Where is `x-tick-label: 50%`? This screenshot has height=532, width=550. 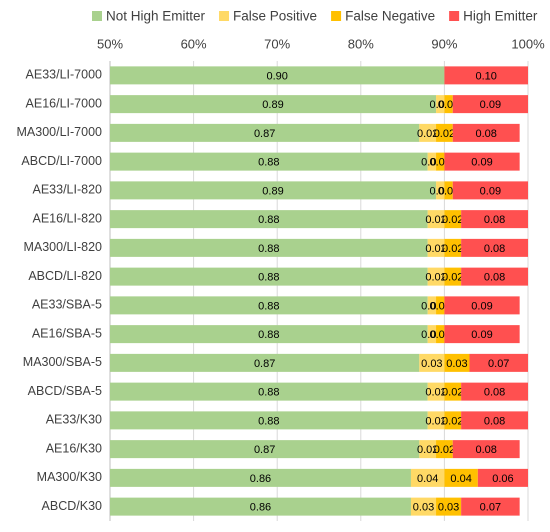
x-tick-label: 50% is located at coordinates (110, 43).